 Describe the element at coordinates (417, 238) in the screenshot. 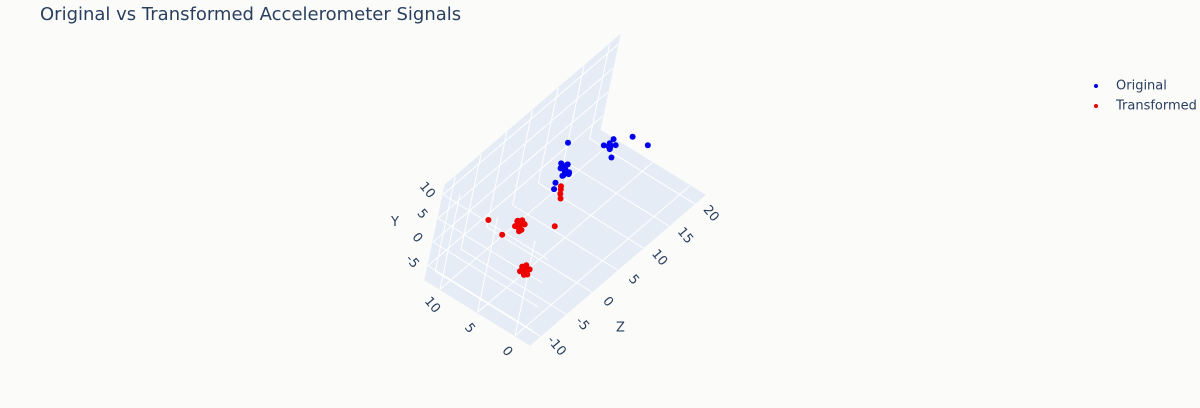

I see `y-tick-label: 0` at that location.